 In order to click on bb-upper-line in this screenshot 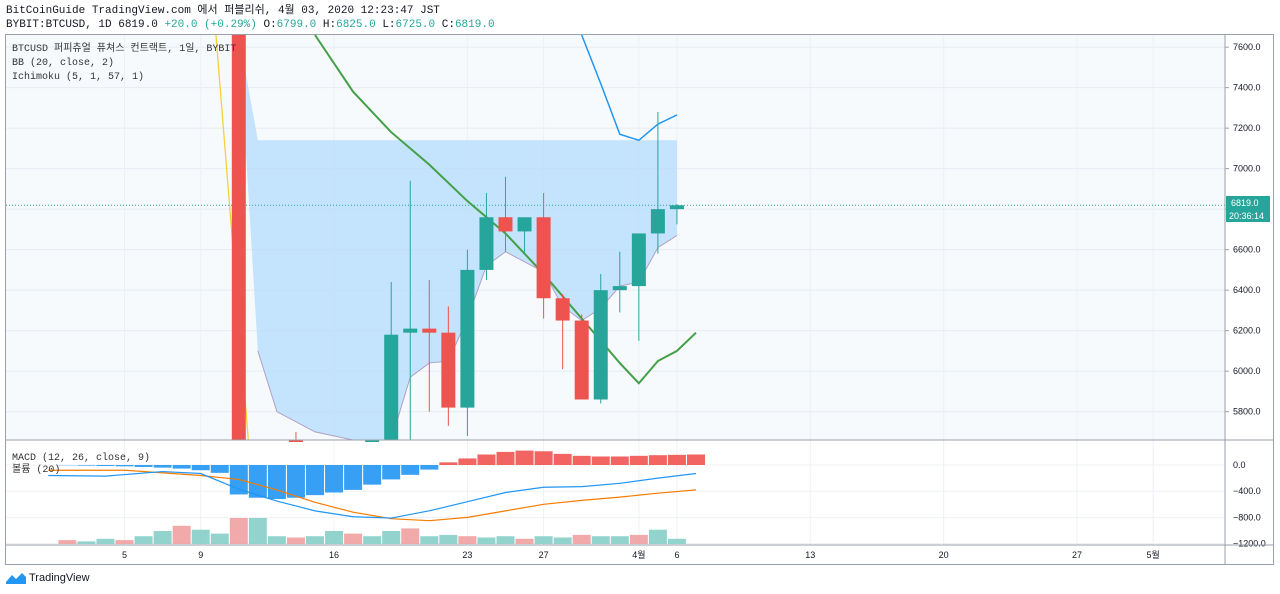, I will do `click(629, 88)`.